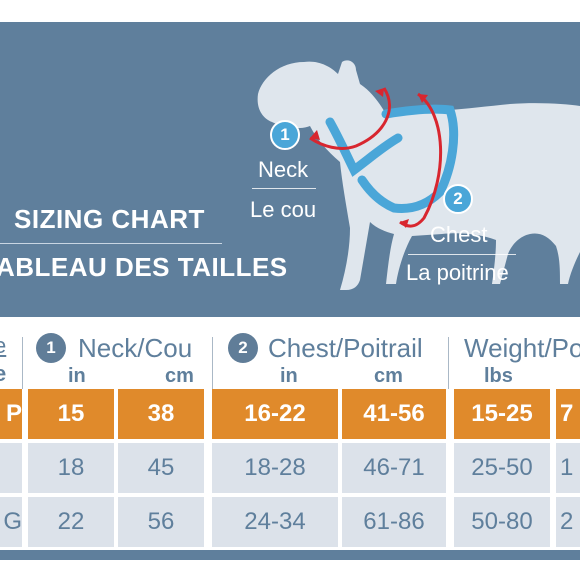  What do you see at coordinates (394, 468) in the screenshot?
I see `chest-cm-cell: 46-71` at bounding box center [394, 468].